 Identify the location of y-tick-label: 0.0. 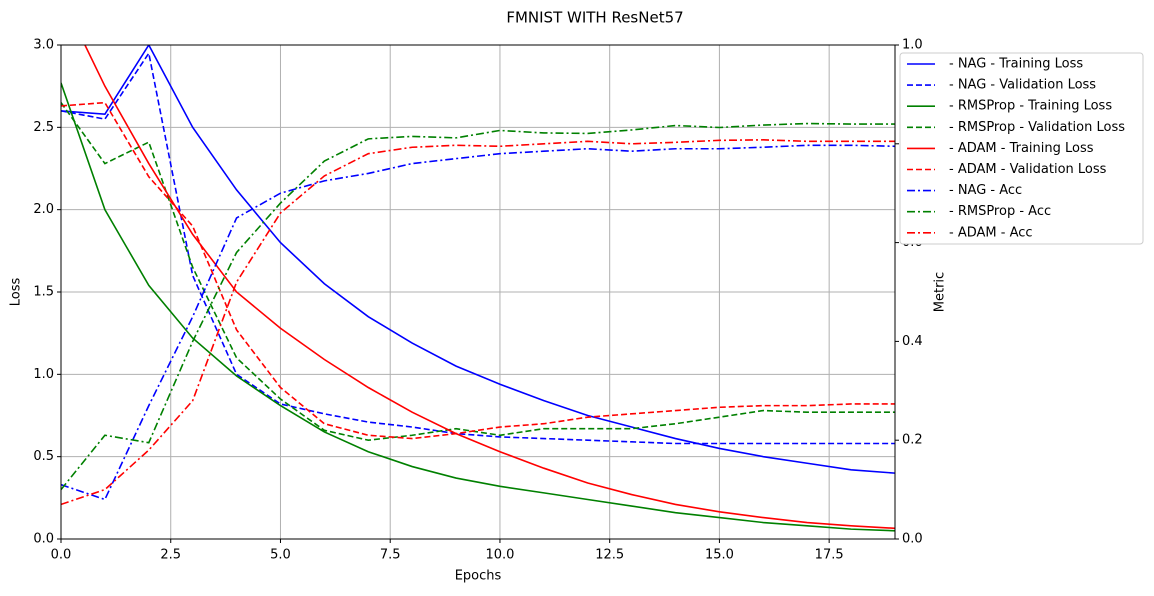
(43, 539).